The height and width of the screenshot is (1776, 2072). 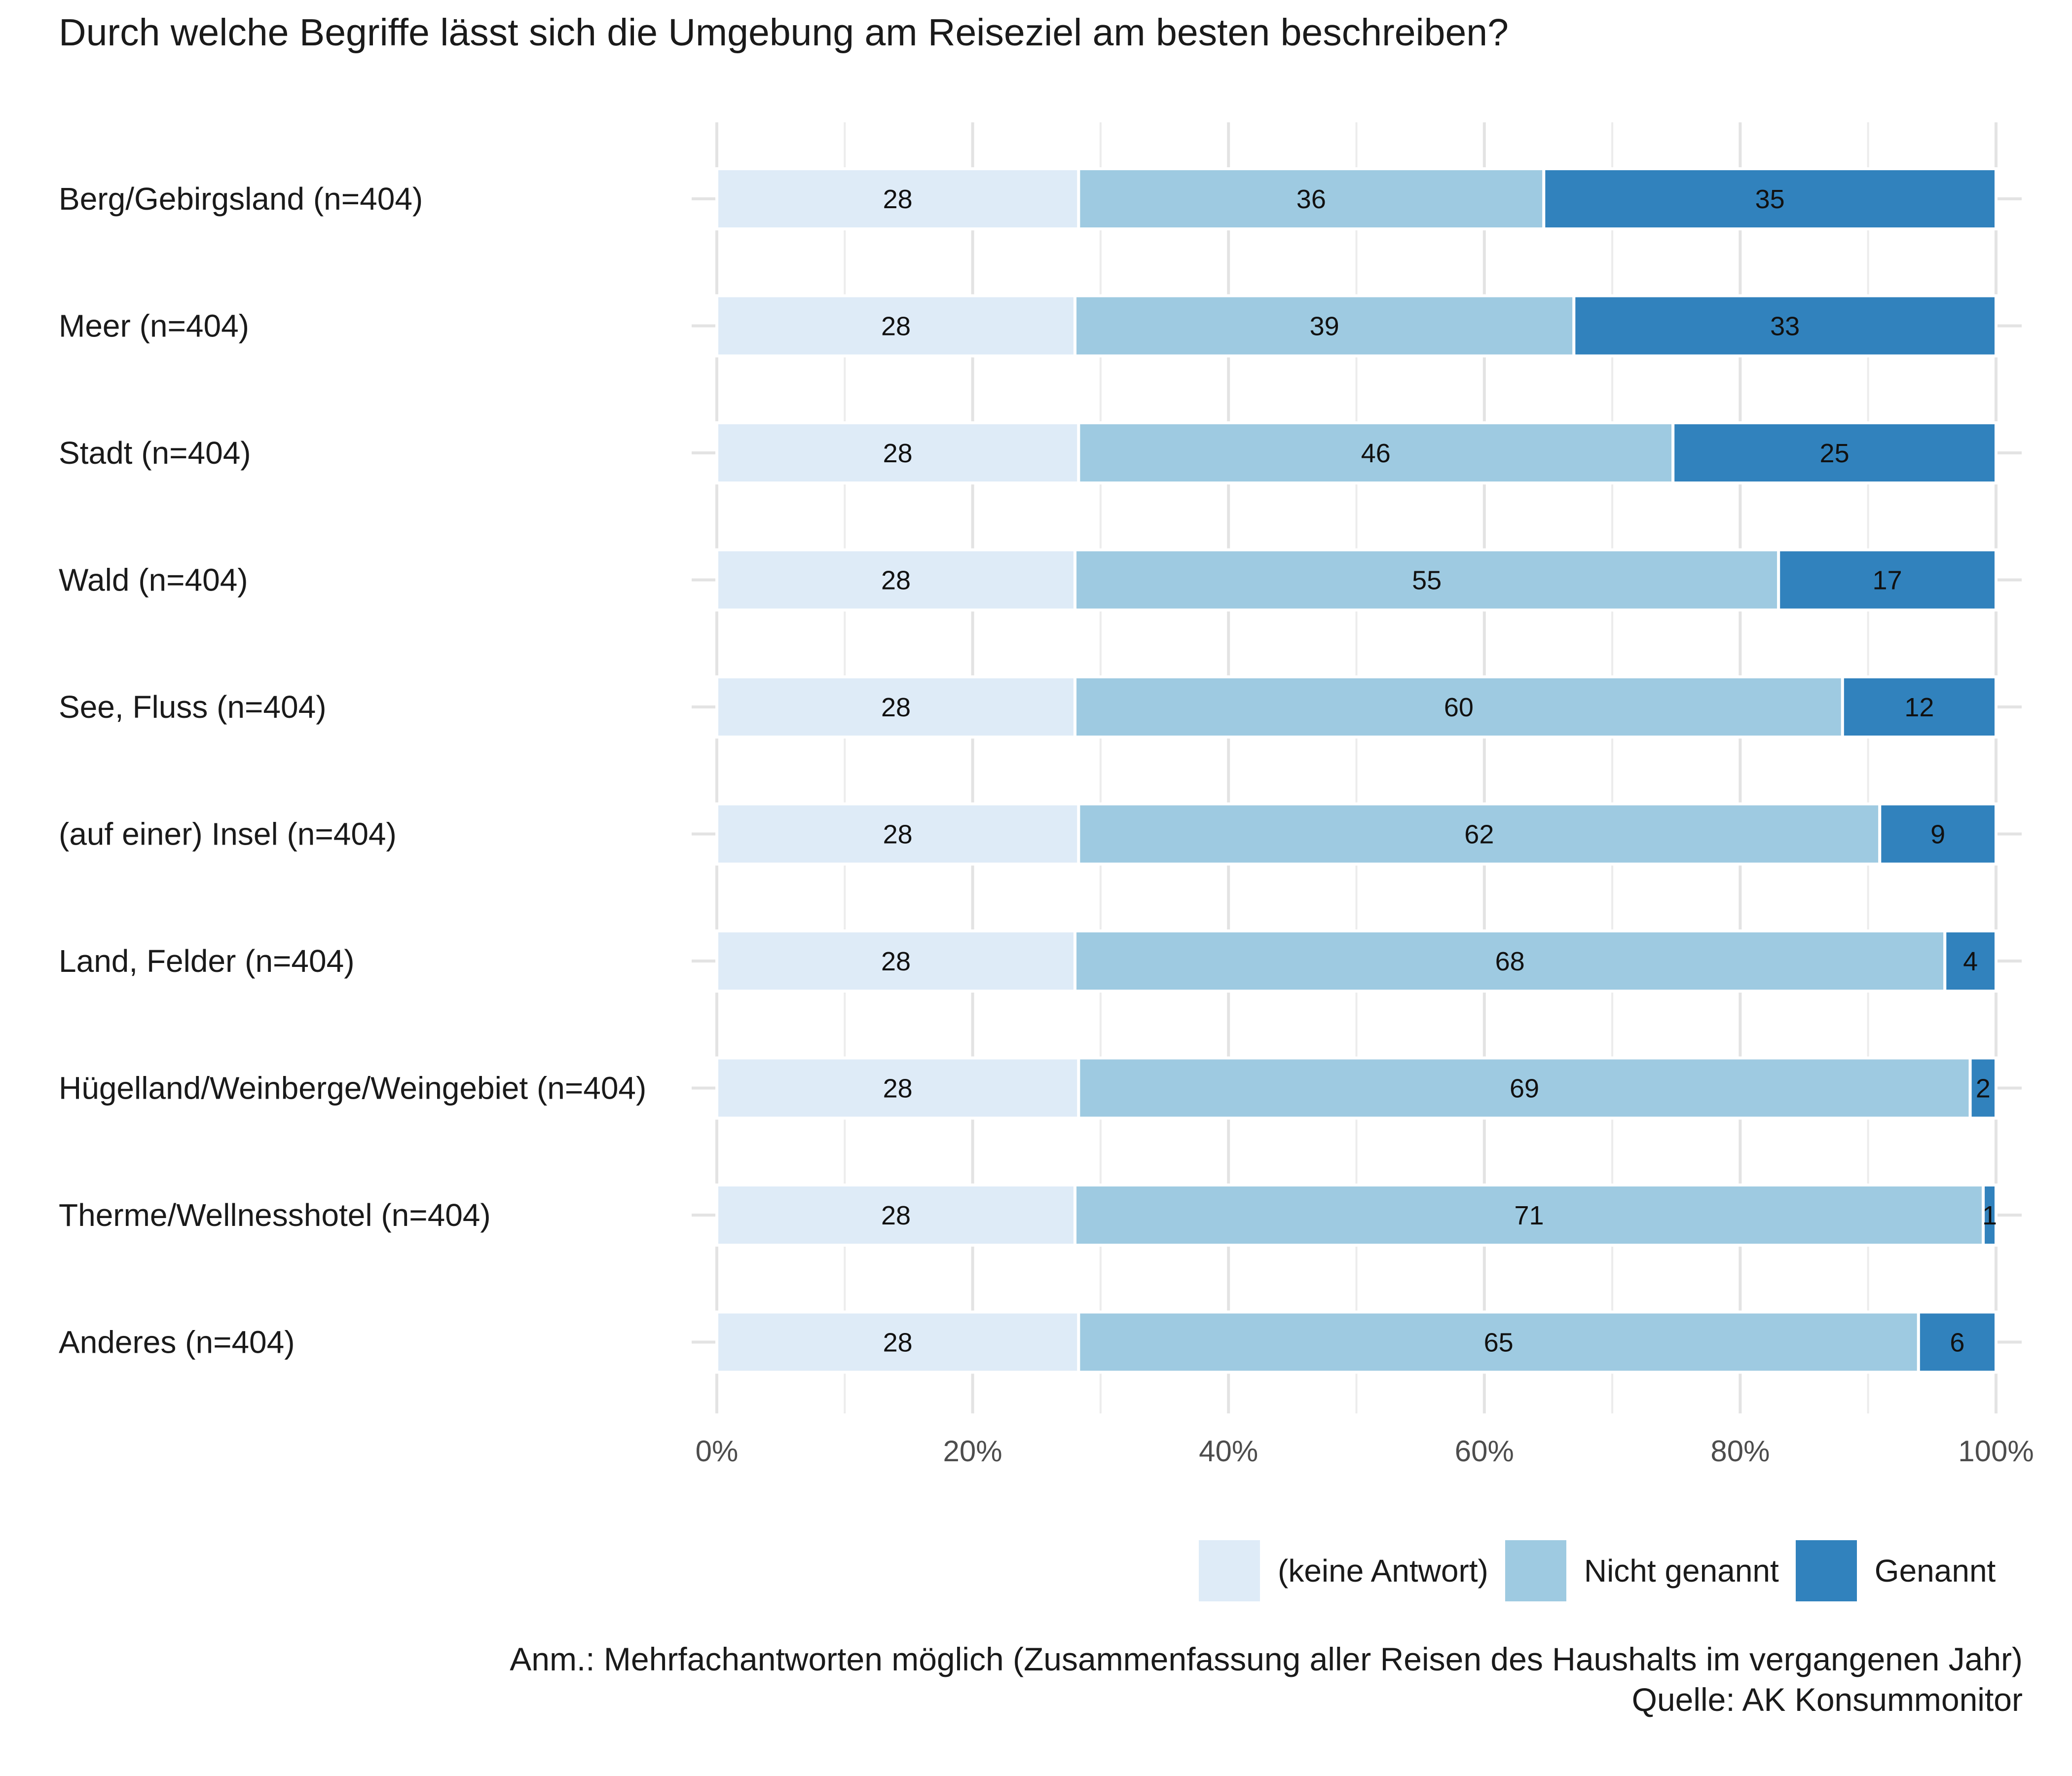 I want to click on x-tick-label: 0%, so click(x=718, y=1452).